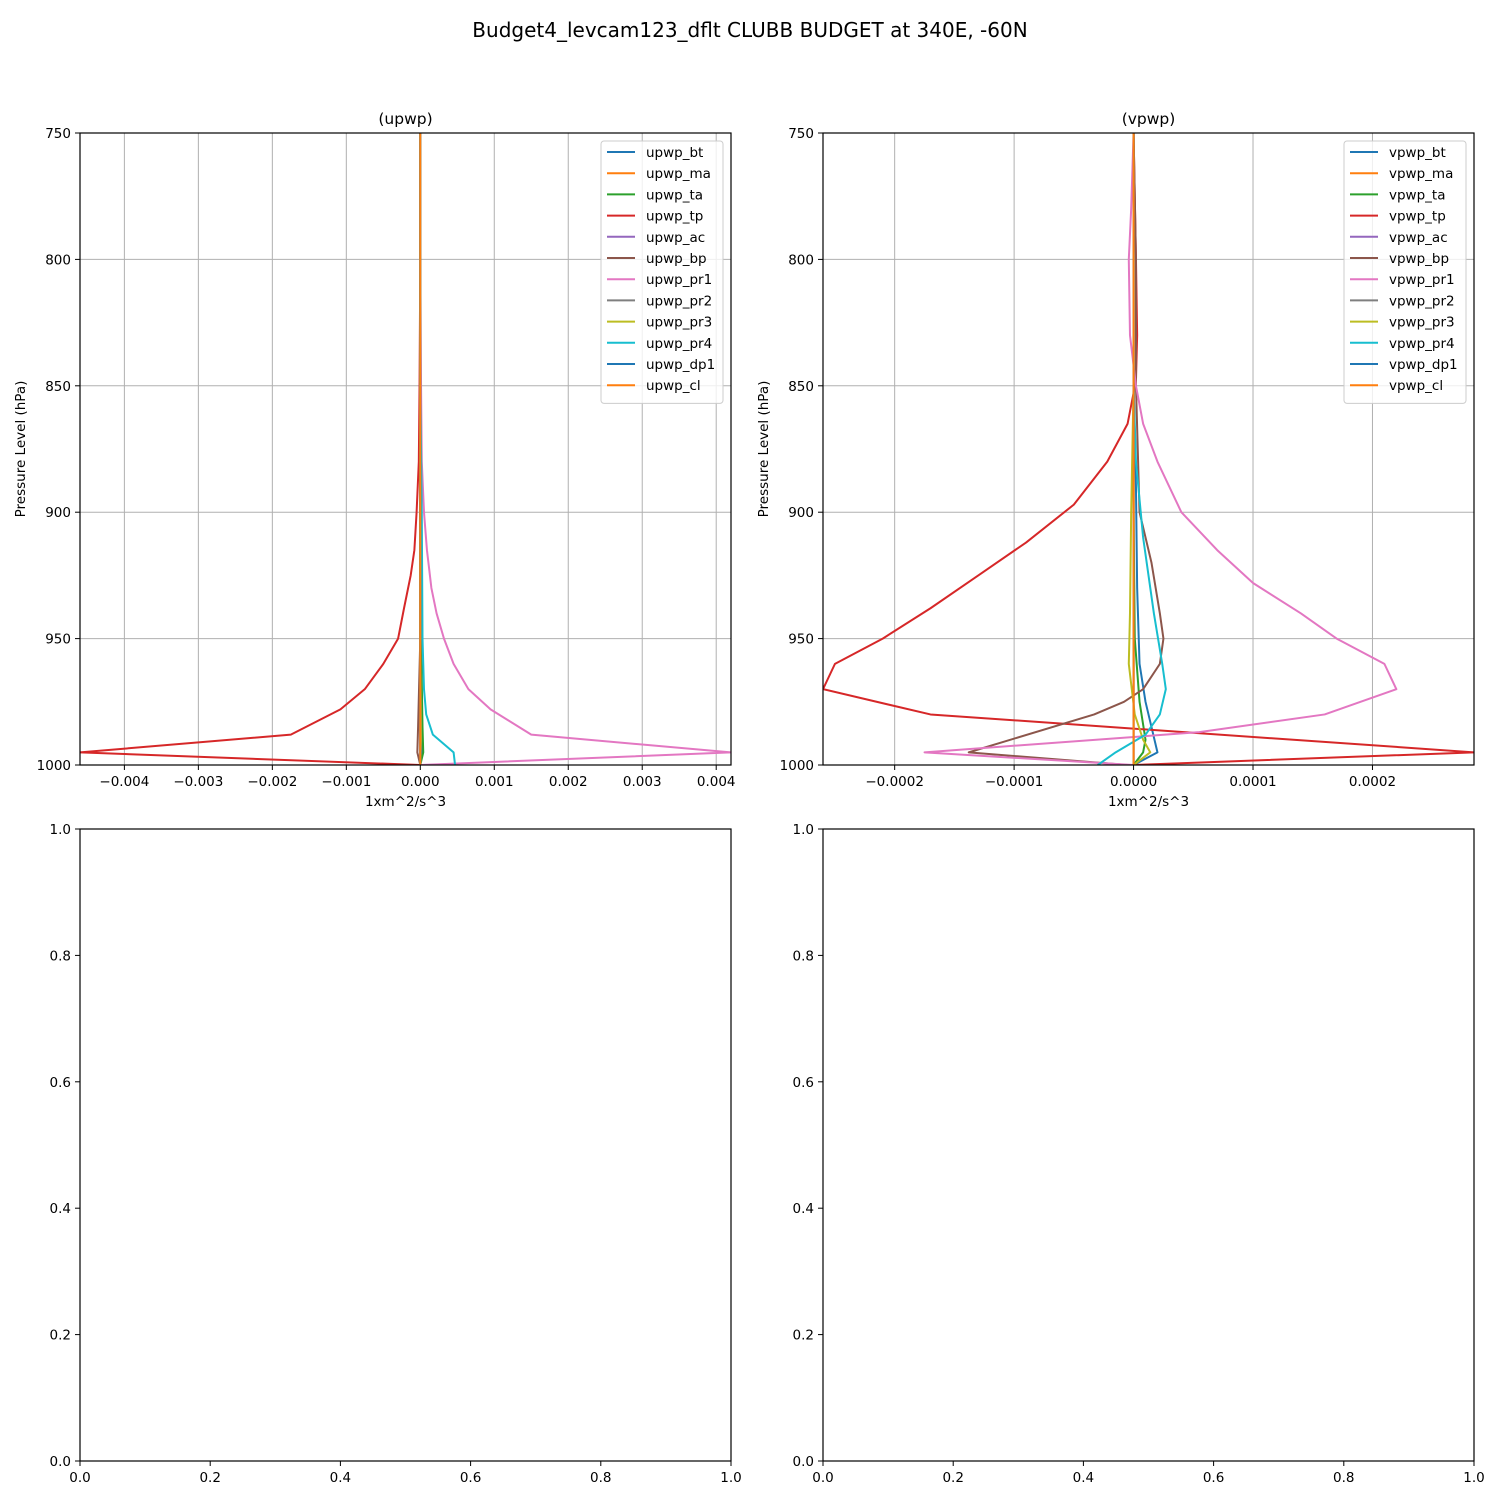 This screenshot has height=1500, width=1500. Describe the element at coordinates (420, 782) in the screenshot. I see `x-tick-label: 0.000` at that location.